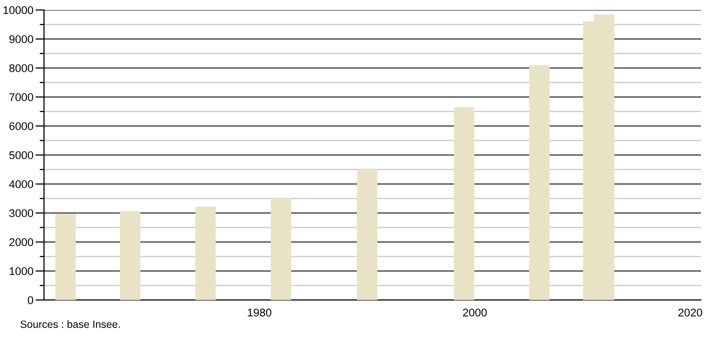 The width and height of the screenshot is (710, 340). What do you see at coordinates (21, 184) in the screenshot?
I see `y-tick-label: 4000` at bounding box center [21, 184].